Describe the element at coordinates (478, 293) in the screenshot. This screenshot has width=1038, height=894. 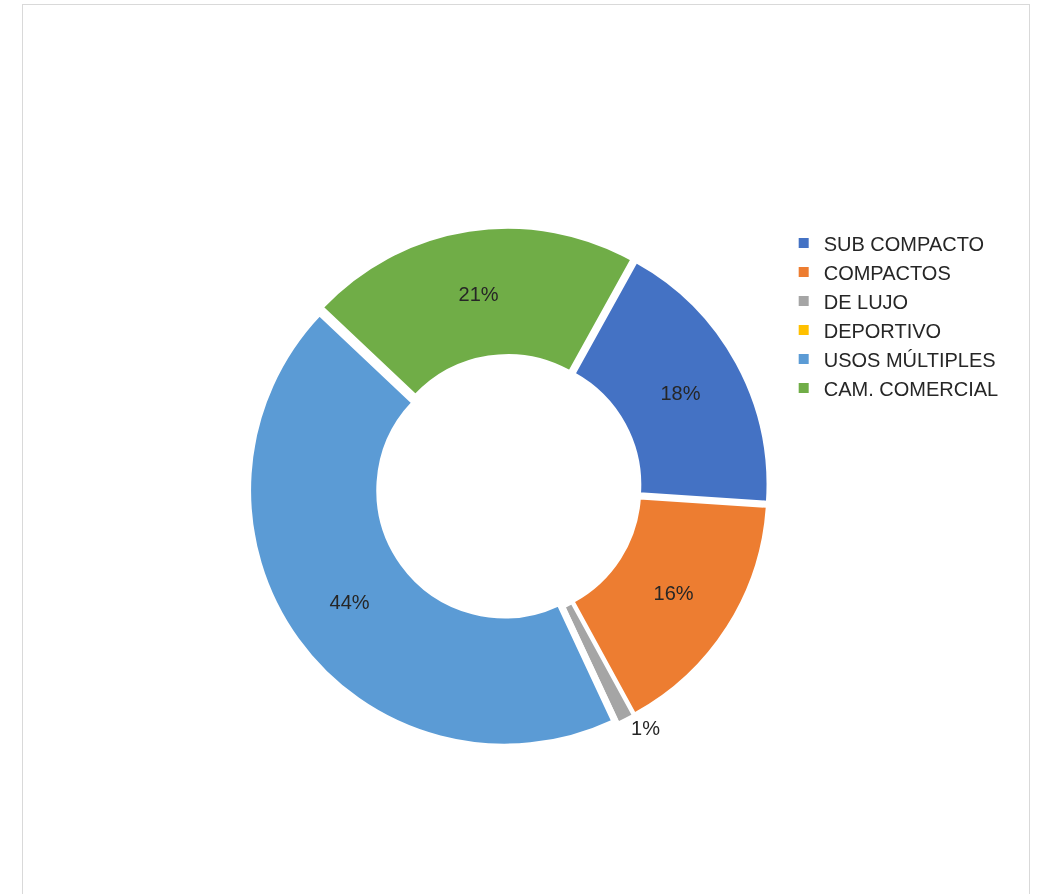
I see `data-label: 21%` at that location.